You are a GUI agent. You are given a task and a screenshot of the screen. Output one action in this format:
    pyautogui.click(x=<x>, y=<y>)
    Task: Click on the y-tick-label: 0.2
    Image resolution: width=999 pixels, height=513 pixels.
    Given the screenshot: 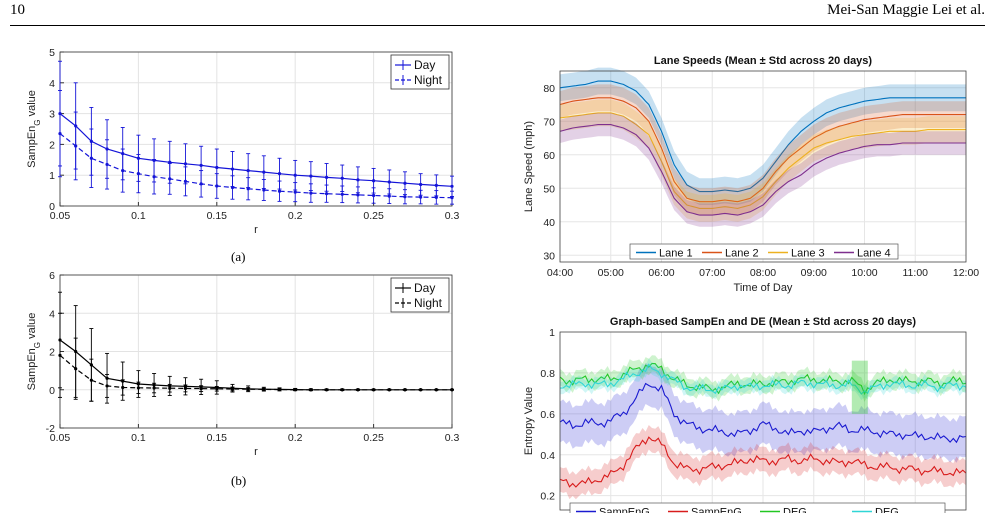 What is the action you would take?
    pyautogui.click(x=547, y=497)
    